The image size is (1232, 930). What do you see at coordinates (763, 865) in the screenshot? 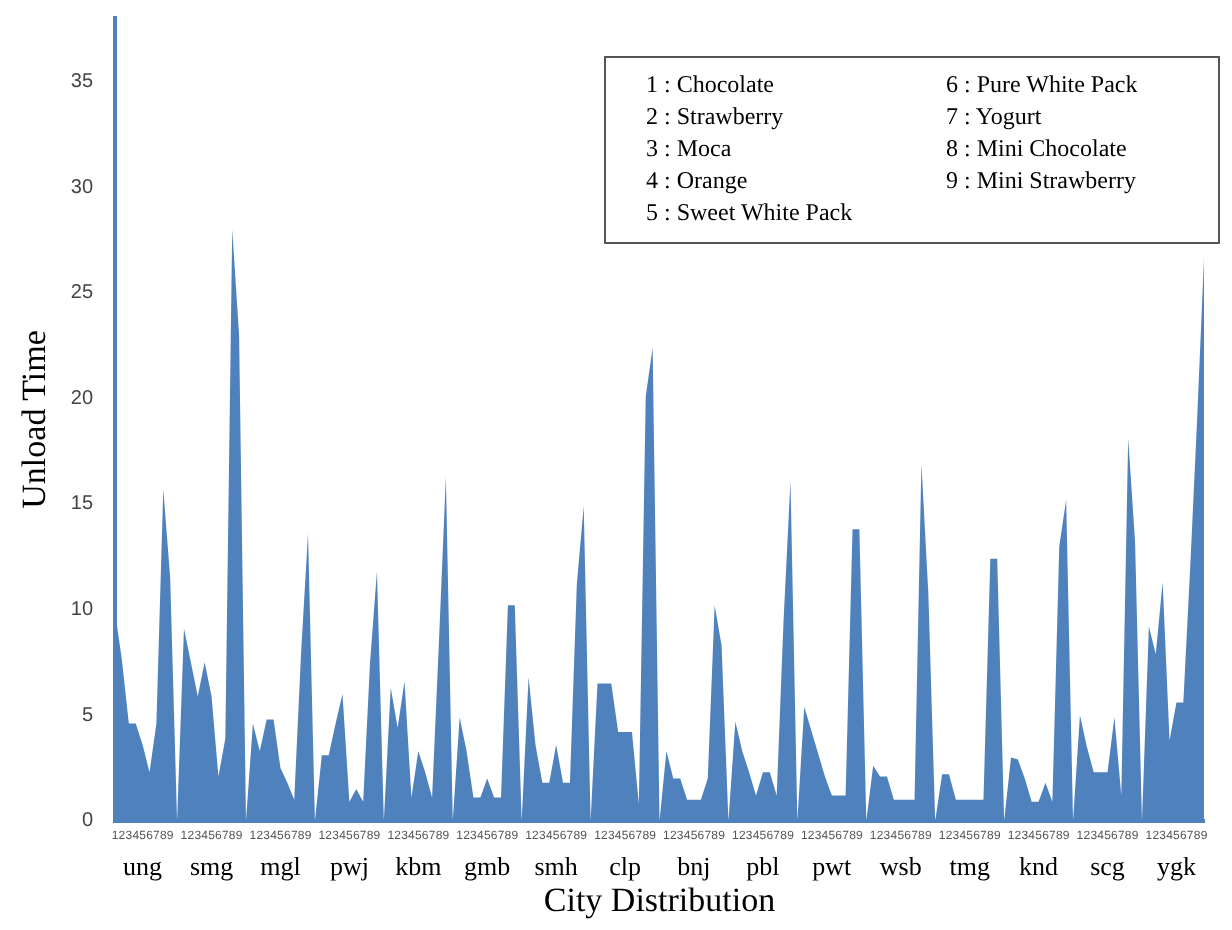
I see `text: pbl` at bounding box center [763, 865].